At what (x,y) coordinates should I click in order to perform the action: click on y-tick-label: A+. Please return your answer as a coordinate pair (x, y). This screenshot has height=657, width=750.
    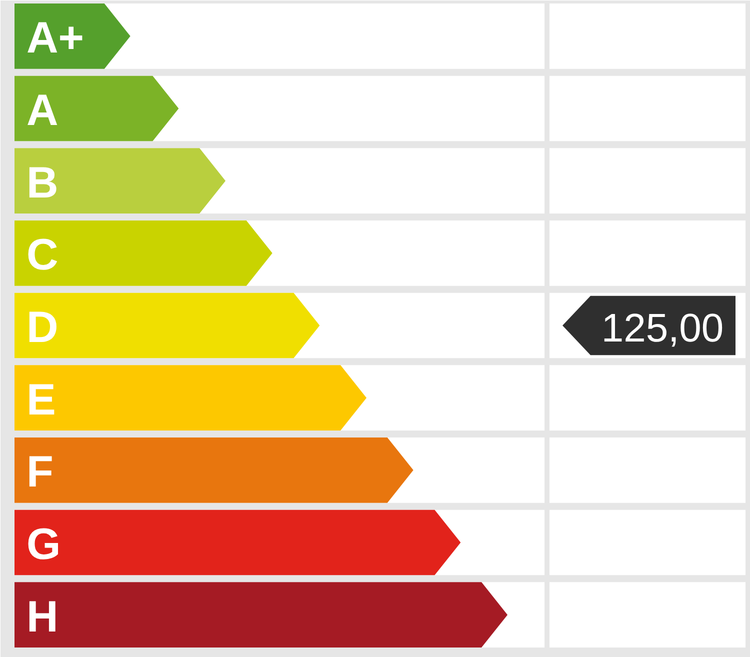
    Looking at the image, I should click on (55, 38).